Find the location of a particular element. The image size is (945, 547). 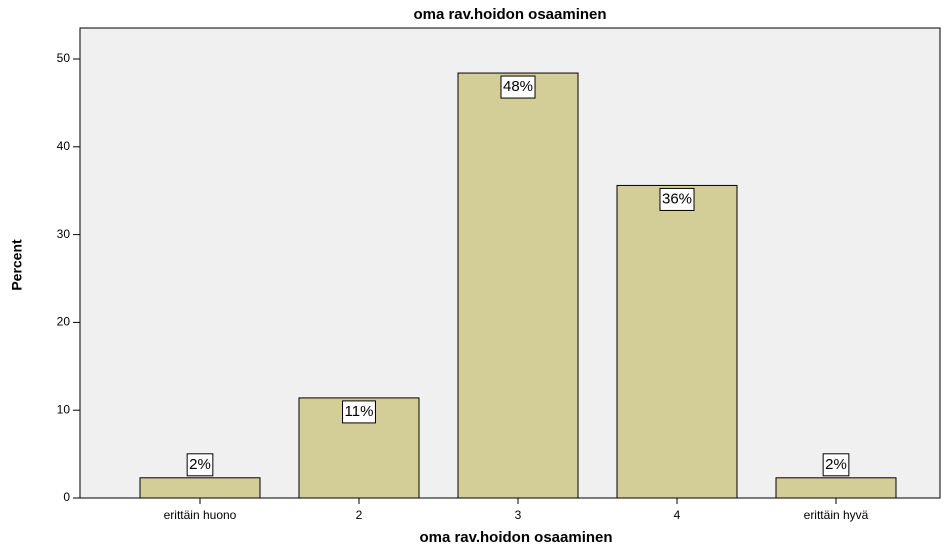

value-label: 48% is located at coordinates (518, 86).